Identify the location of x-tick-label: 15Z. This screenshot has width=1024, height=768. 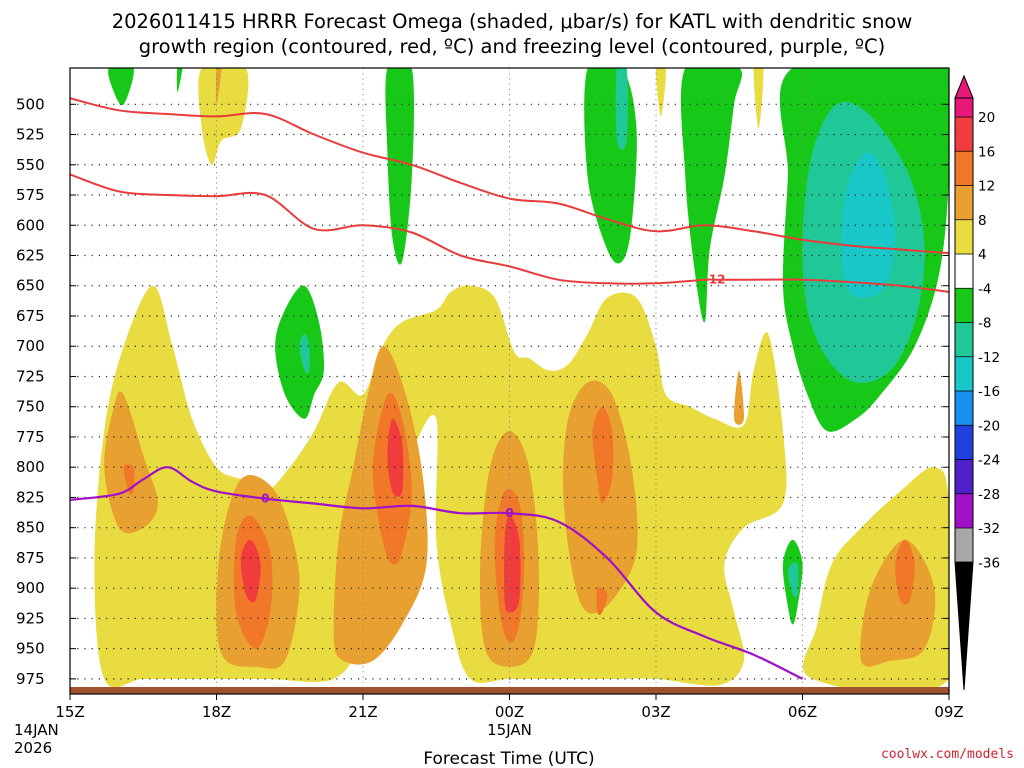
(69, 712).